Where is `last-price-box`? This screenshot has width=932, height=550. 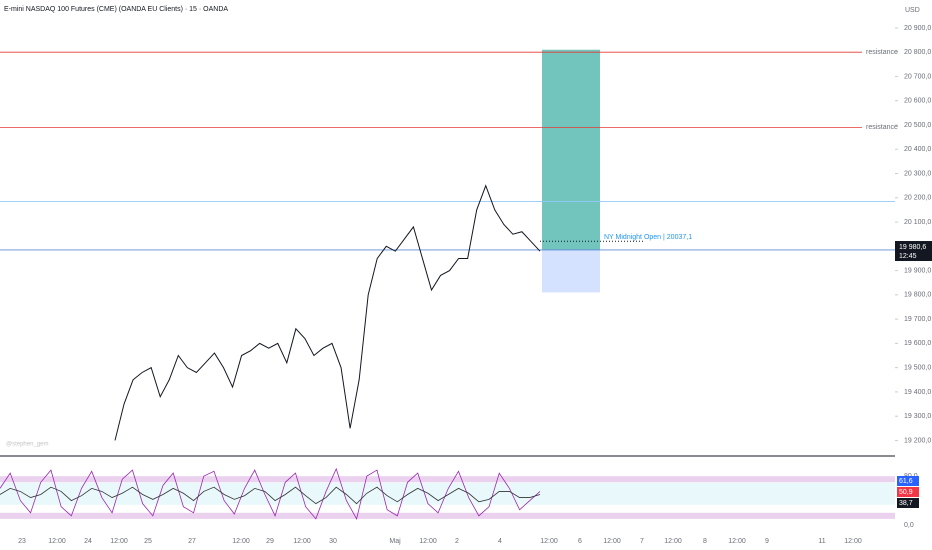 last-price-box is located at coordinates (913, 251).